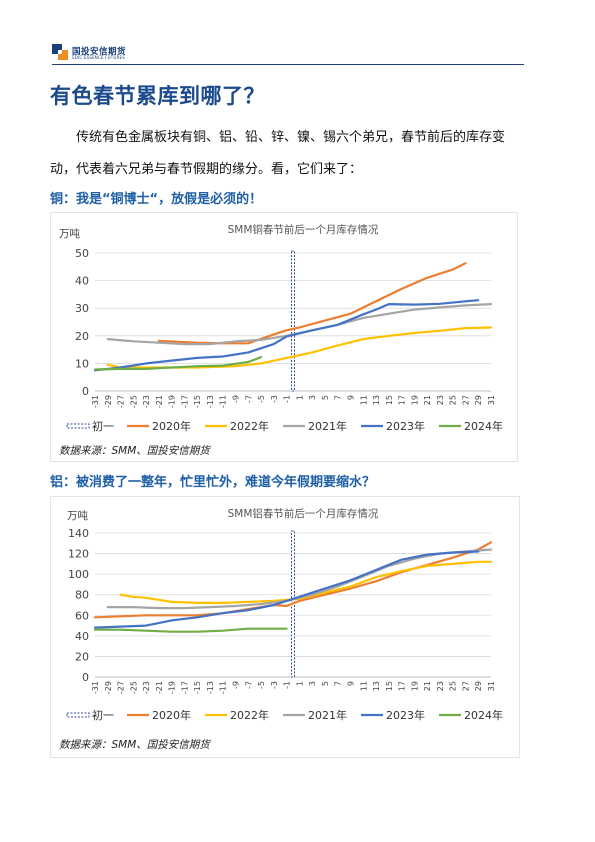 This screenshot has width=595, height=842. I want to click on x-tick-label: -11, so click(223, 401).